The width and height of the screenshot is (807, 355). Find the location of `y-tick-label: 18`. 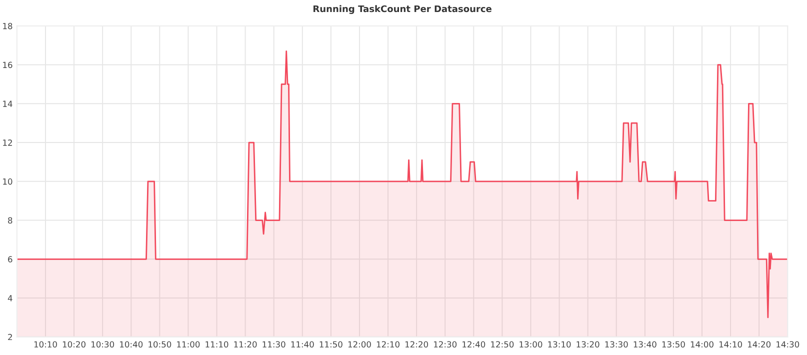

y-tick-label: 18 is located at coordinates (7, 26).